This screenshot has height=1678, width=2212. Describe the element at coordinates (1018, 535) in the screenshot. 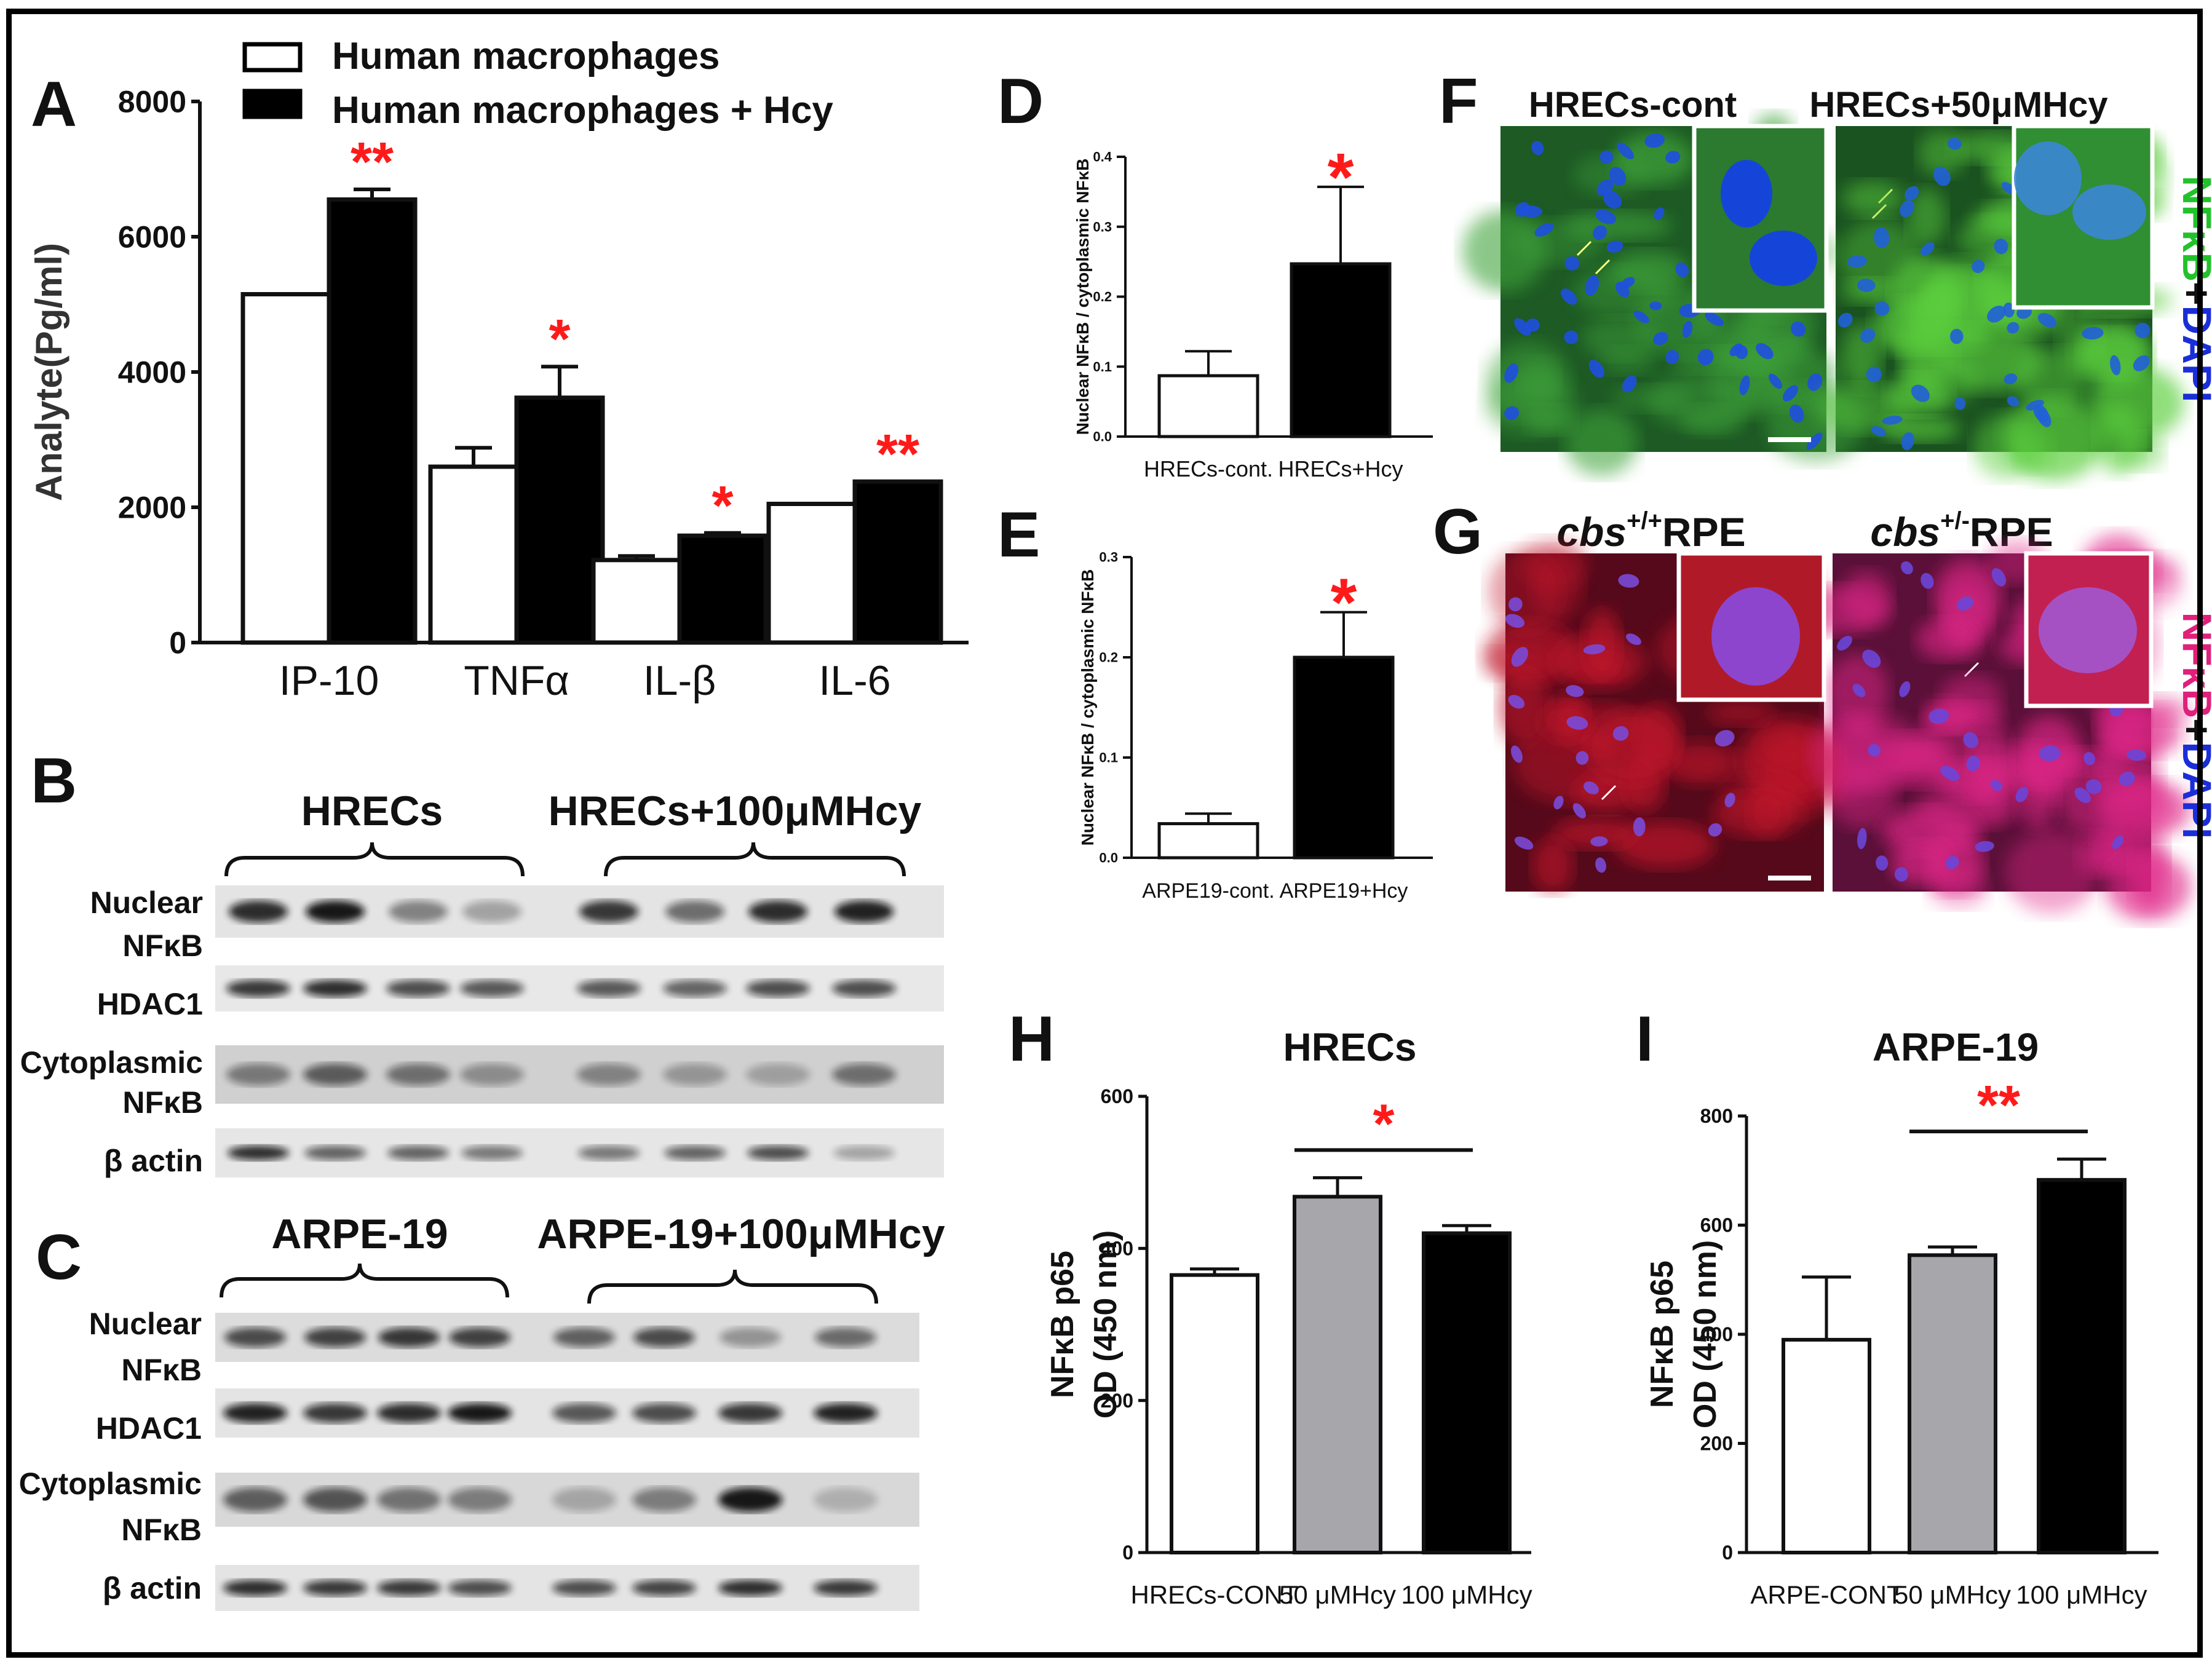

I see `panel-letter-e: E` at that location.